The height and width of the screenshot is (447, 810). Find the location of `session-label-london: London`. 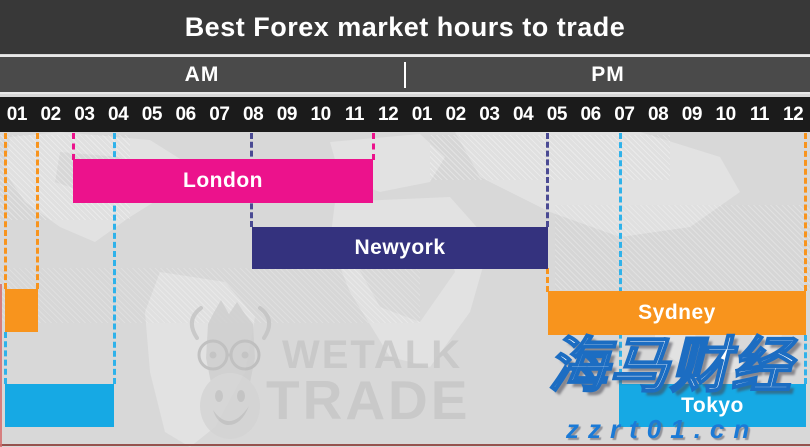

session-label-london: London is located at coordinates (223, 180).